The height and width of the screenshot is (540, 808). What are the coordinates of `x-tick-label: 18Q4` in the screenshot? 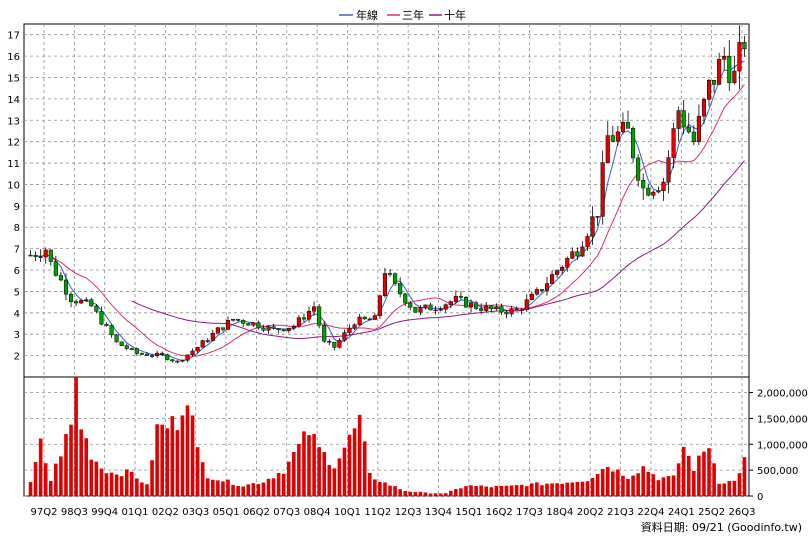 It's located at (559, 512).